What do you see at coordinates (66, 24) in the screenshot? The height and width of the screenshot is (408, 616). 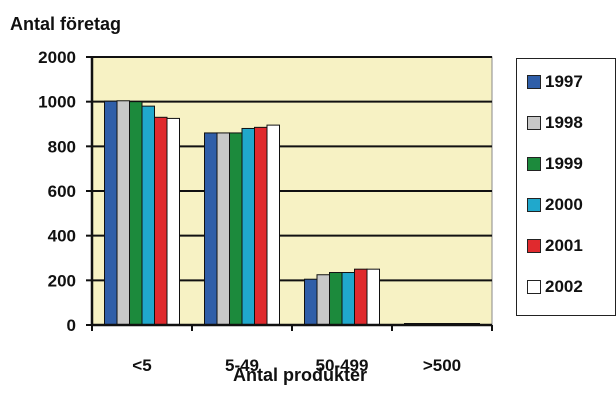 I see `y-axis-title: Antal företag` at bounding box center [66, 24].